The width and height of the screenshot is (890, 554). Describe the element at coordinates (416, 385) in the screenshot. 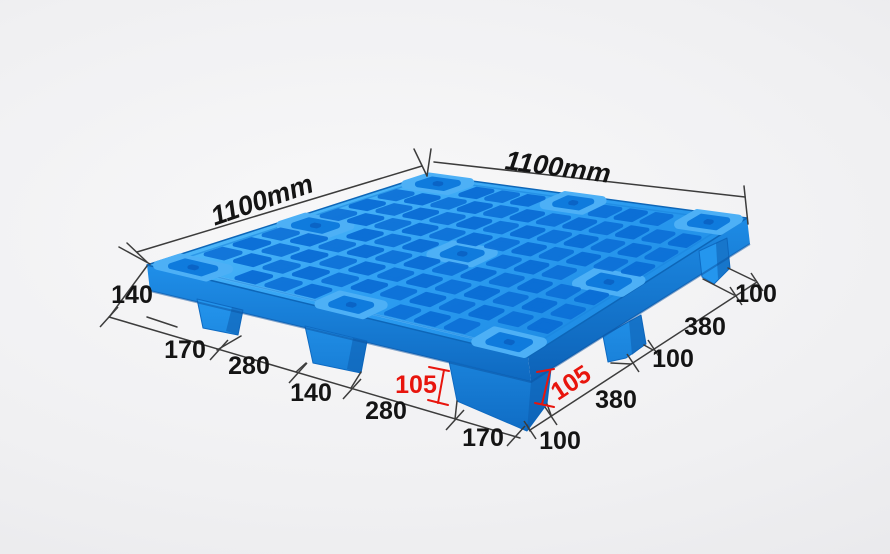

I see `dim-label-leg-height-left: 105` at that location.